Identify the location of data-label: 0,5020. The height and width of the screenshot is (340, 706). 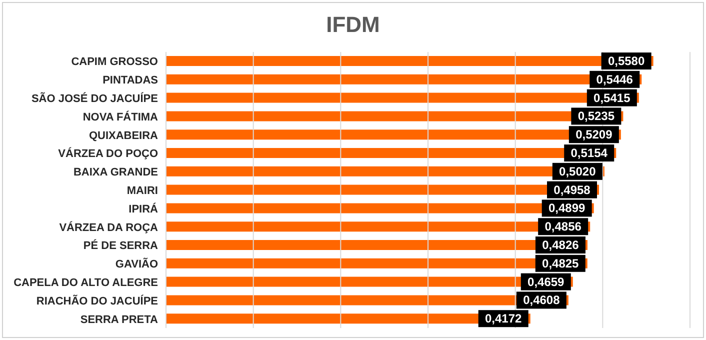
(577, 171).